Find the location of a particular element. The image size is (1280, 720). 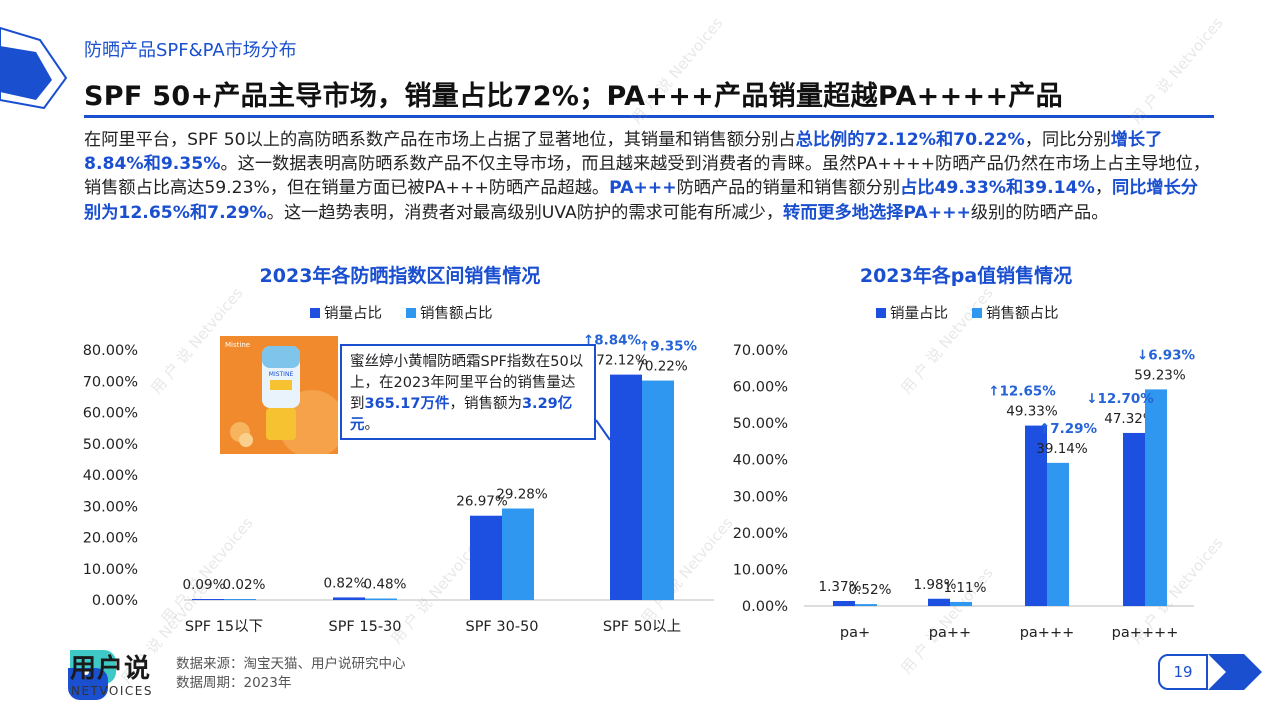

x-tick-label: SPF 15-30 is located at coordinates (364, 627).